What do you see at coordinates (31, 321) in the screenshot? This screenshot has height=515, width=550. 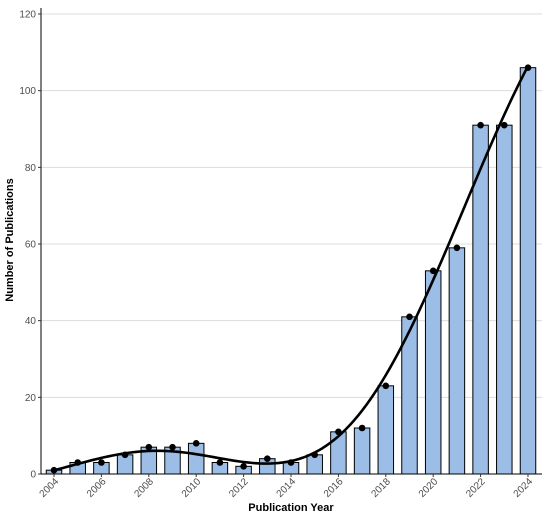 I see `y-tick-label: 40` at bounding box center [31, 321].